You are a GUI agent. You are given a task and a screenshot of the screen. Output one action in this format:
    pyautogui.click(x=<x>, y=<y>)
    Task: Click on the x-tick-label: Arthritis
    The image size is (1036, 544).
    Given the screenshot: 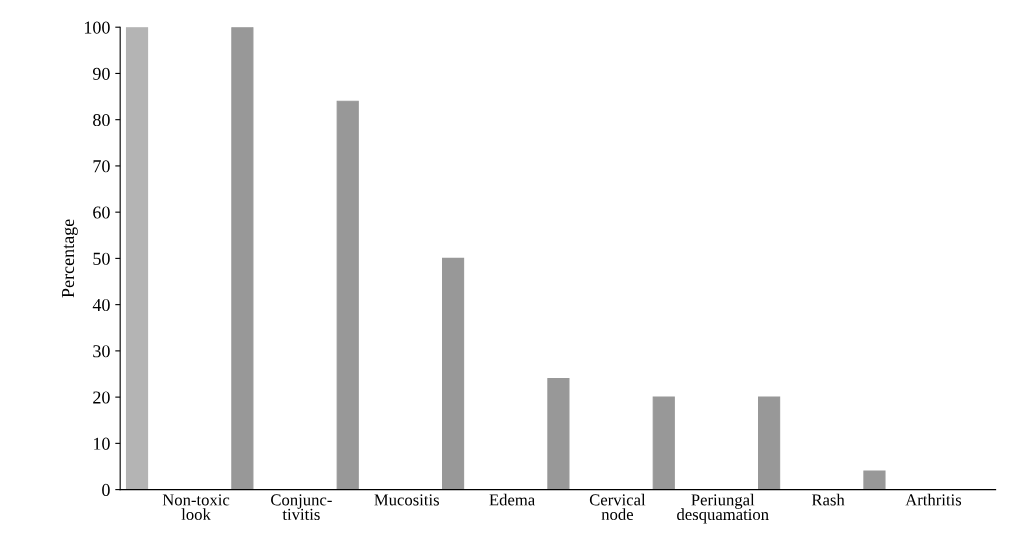 What is the action you would take?
    pyautogui.click(x=933, y=499)
    